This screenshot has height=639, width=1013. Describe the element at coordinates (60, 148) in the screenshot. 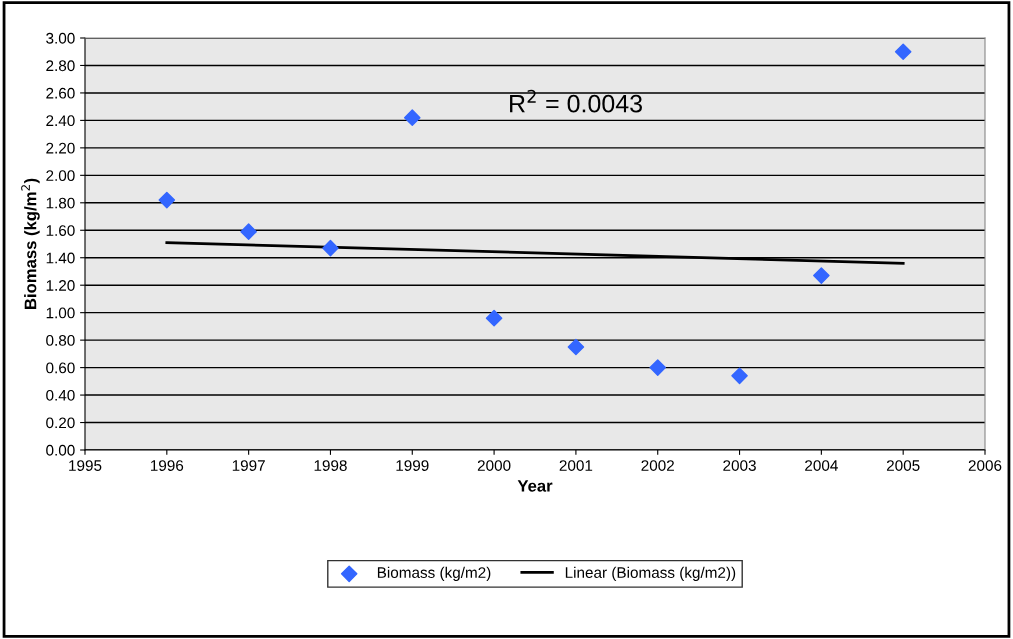

I see `y-tick-label: 2.20` at that location.